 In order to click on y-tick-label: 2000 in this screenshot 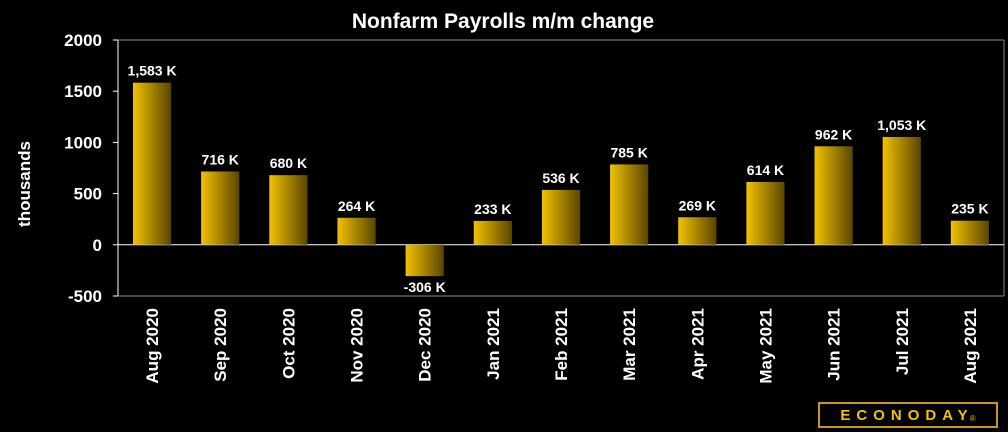, I will do `click(83, 40)`.